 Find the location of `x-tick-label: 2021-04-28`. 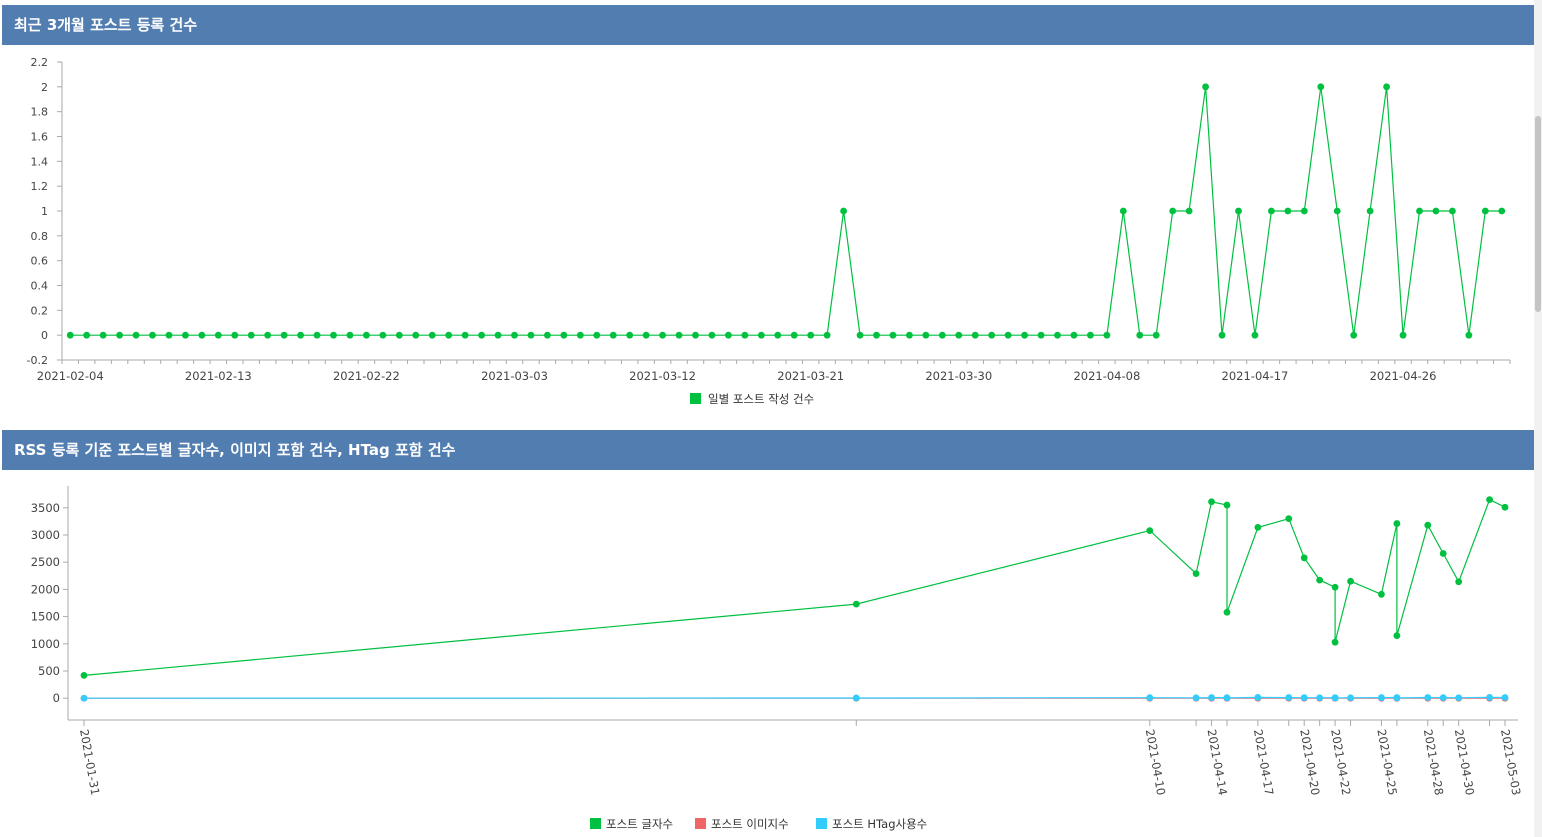

x-tick-label: 2021-04-28 is located at coordinates (1433, 762).